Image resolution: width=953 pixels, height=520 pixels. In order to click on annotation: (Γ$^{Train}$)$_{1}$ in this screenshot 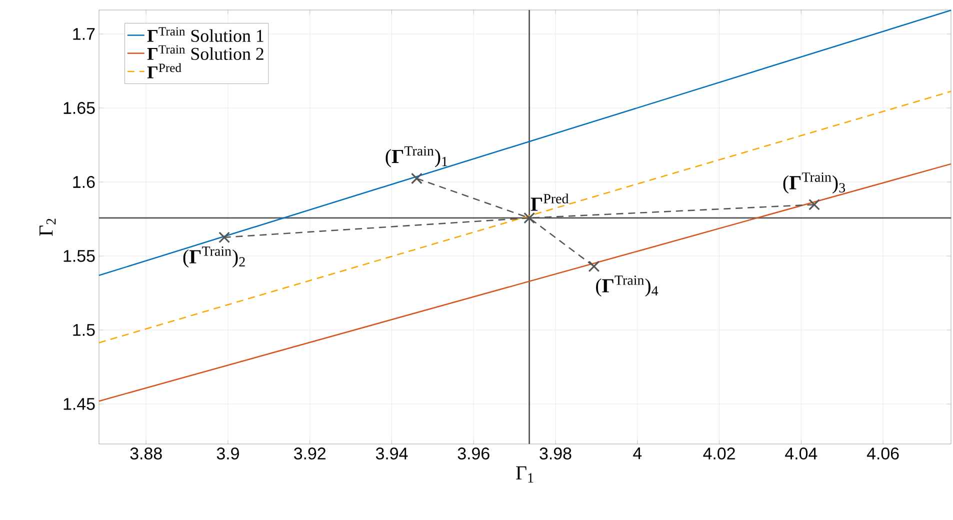, I will do `click(417, 157)`.